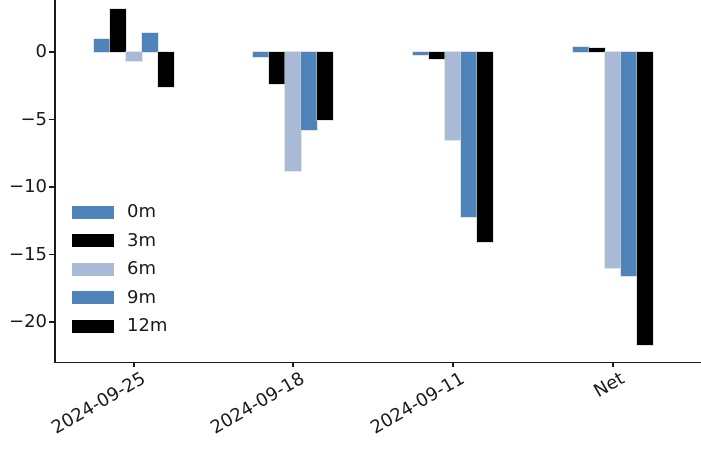 Image resolution: width=701 pixels, height=452 pixels. Describe the element at coordinates (141, 240) in the screenshot. I see `legend-label-3m: 3m` at that location.